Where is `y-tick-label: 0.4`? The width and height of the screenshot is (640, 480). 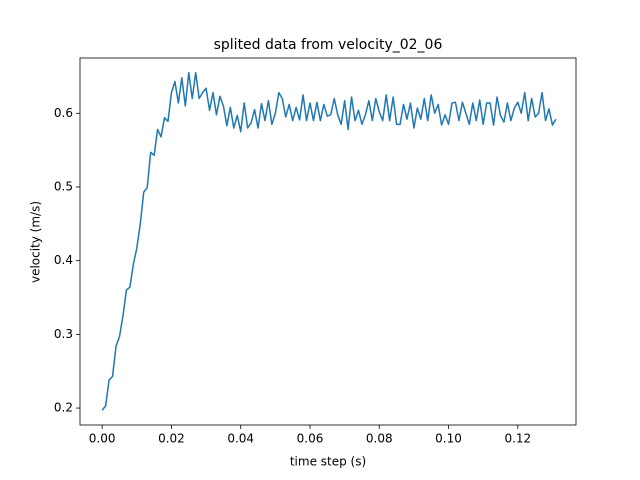
y-tick-label: 0.4 is located at coordinates (63, 260).